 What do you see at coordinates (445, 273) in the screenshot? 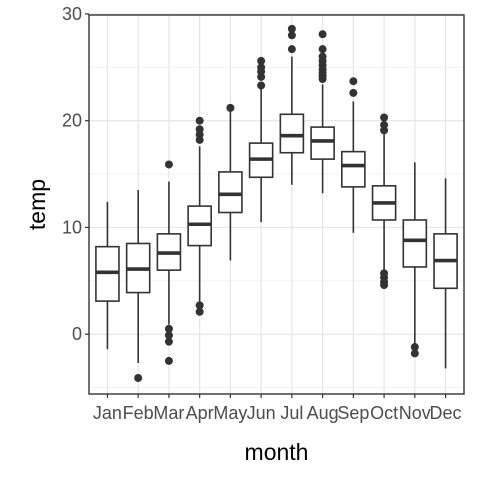
I see `box-dec` at bounding box center [445, 273].